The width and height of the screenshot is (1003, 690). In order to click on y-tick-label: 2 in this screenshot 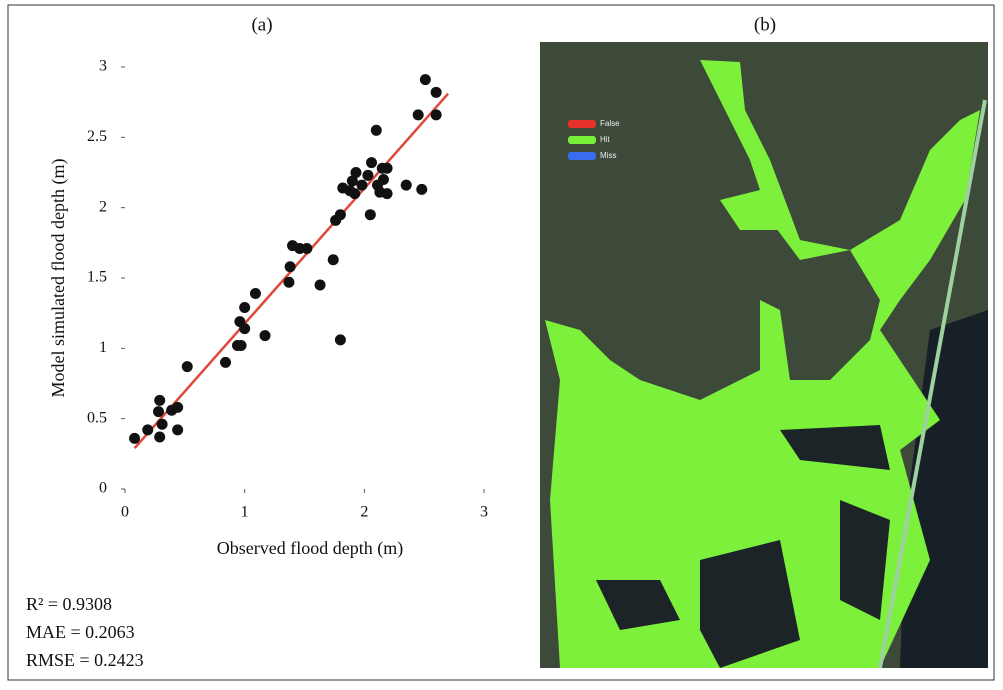, I will do `click(103, 206)`.